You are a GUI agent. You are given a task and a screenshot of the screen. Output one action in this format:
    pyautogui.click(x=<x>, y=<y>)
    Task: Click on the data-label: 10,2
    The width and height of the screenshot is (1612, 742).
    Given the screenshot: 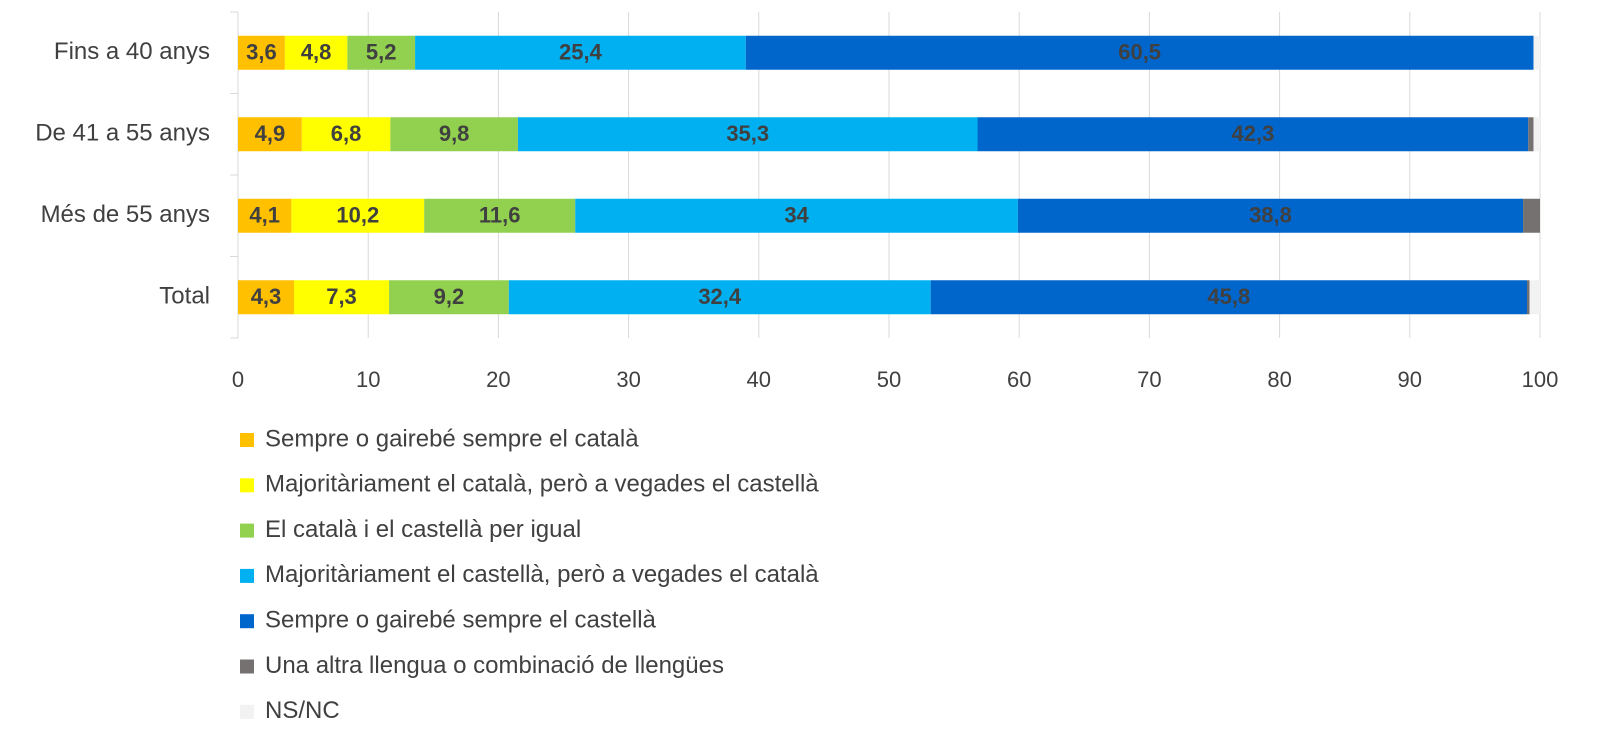 What is the action you would take?
    pyautogui.click(x=357, y=215)
    